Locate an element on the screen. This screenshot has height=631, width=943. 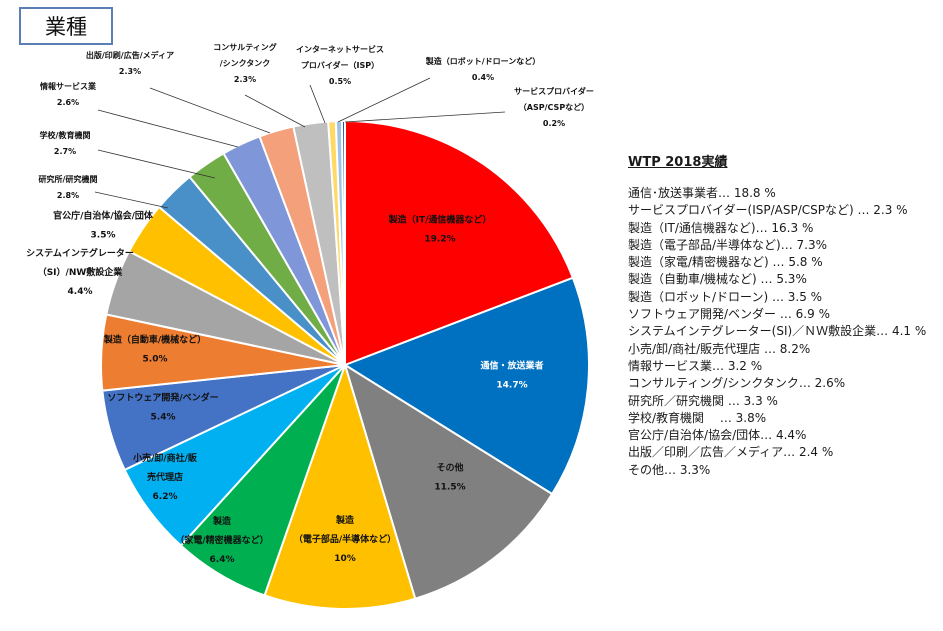
wtp-list-item: コンサルティング/シンクタンク… 2.6% is located at coordinates (737, 383).